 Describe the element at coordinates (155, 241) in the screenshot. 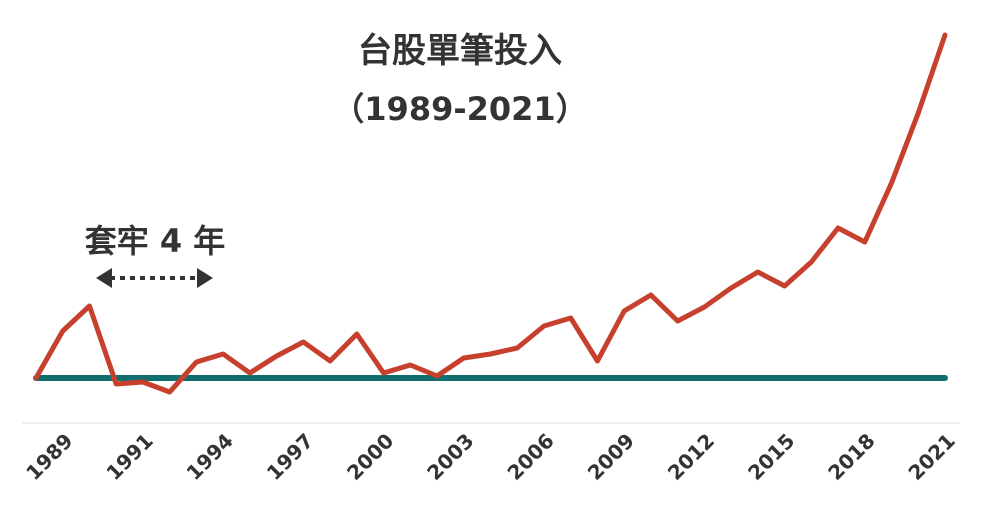

I see `annotation: 套牢 4 年` at that location.